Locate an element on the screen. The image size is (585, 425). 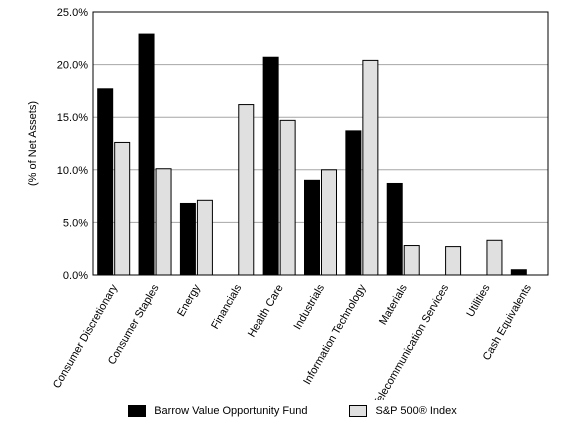
legend-label-index: S&P 500® Index is located at coordinates (416, 411).